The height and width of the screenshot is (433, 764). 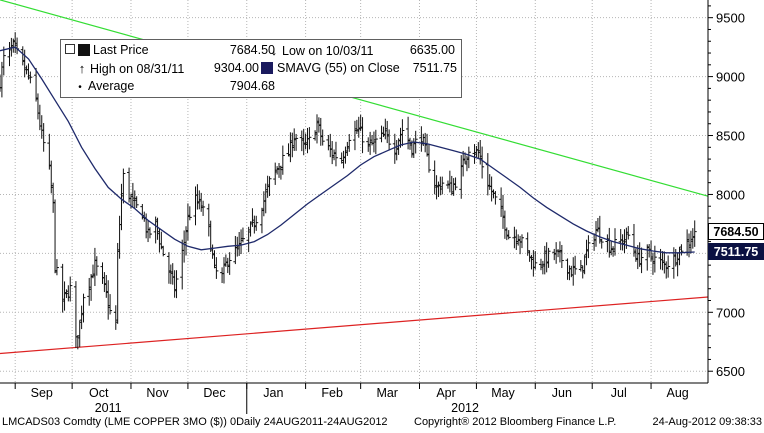 What do you see at coordinates (445, 393) in the screenshot?
I see `x-tick-label: Apr` at bounding box center [445, 393].